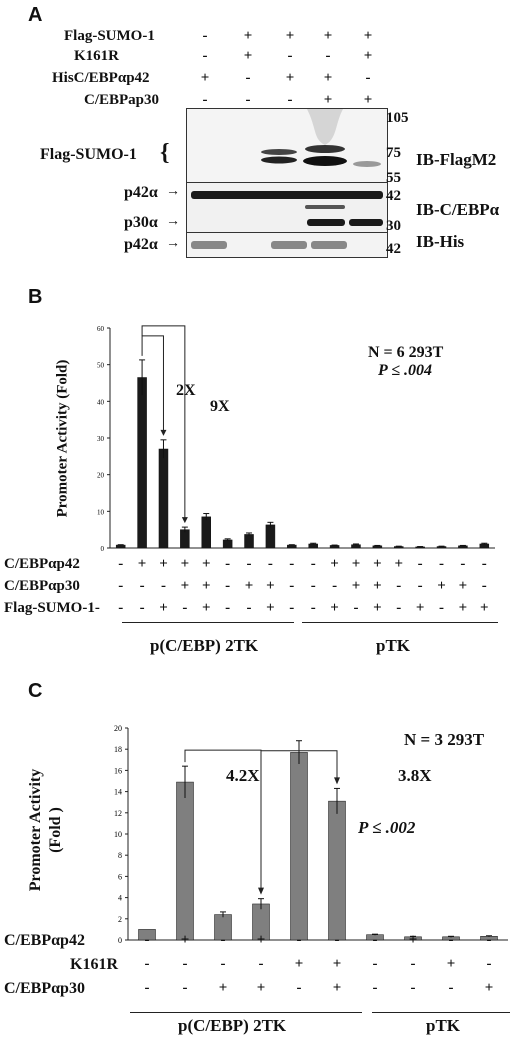 The width and height of the screenshot is (520, 1038). What do you see at coordinates (287, 208) in the screenshot?
I see `blot-cebpa-bands` at bounding box center [287, 208].